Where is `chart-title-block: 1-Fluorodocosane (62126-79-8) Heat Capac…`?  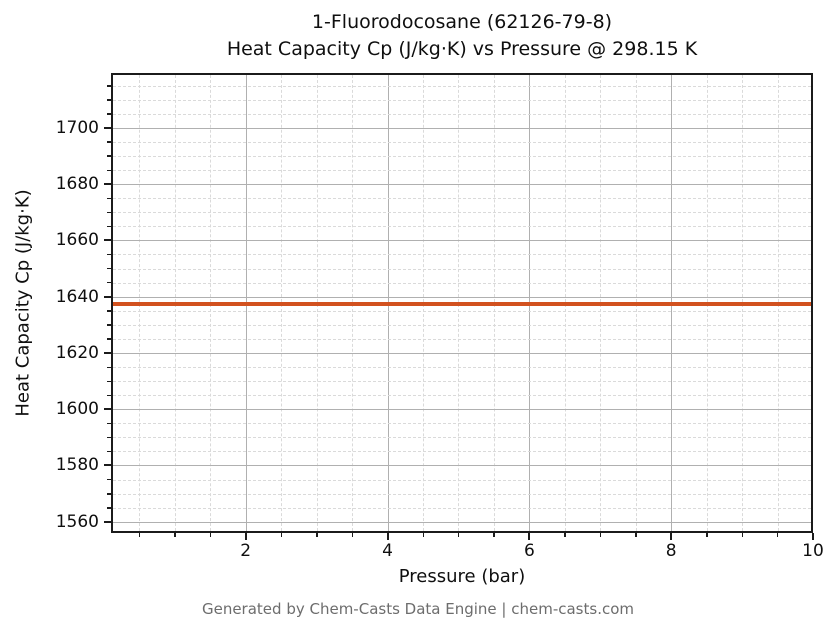
chart-title-block: 1-Fluorodocosane (62126-79-8) Heat Capac… is located at coordinates (462, 36).